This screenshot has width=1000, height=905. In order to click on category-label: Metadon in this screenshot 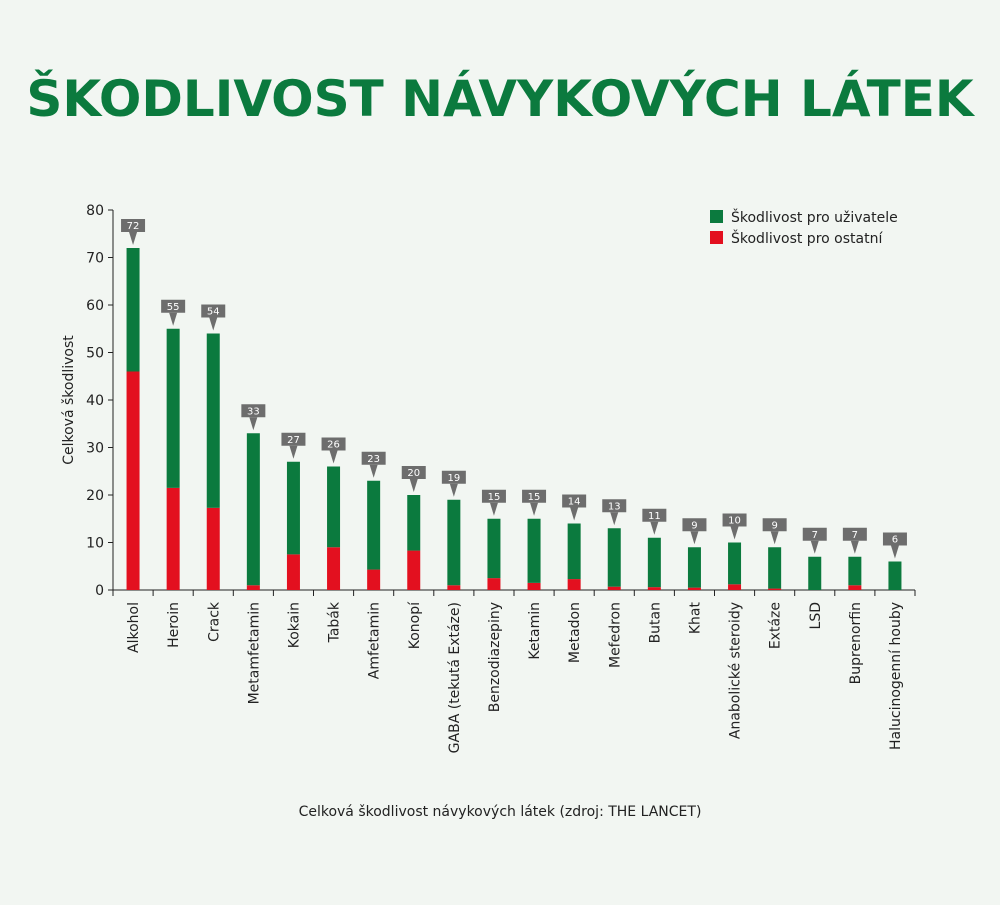, I will do `click(575, 632)`.